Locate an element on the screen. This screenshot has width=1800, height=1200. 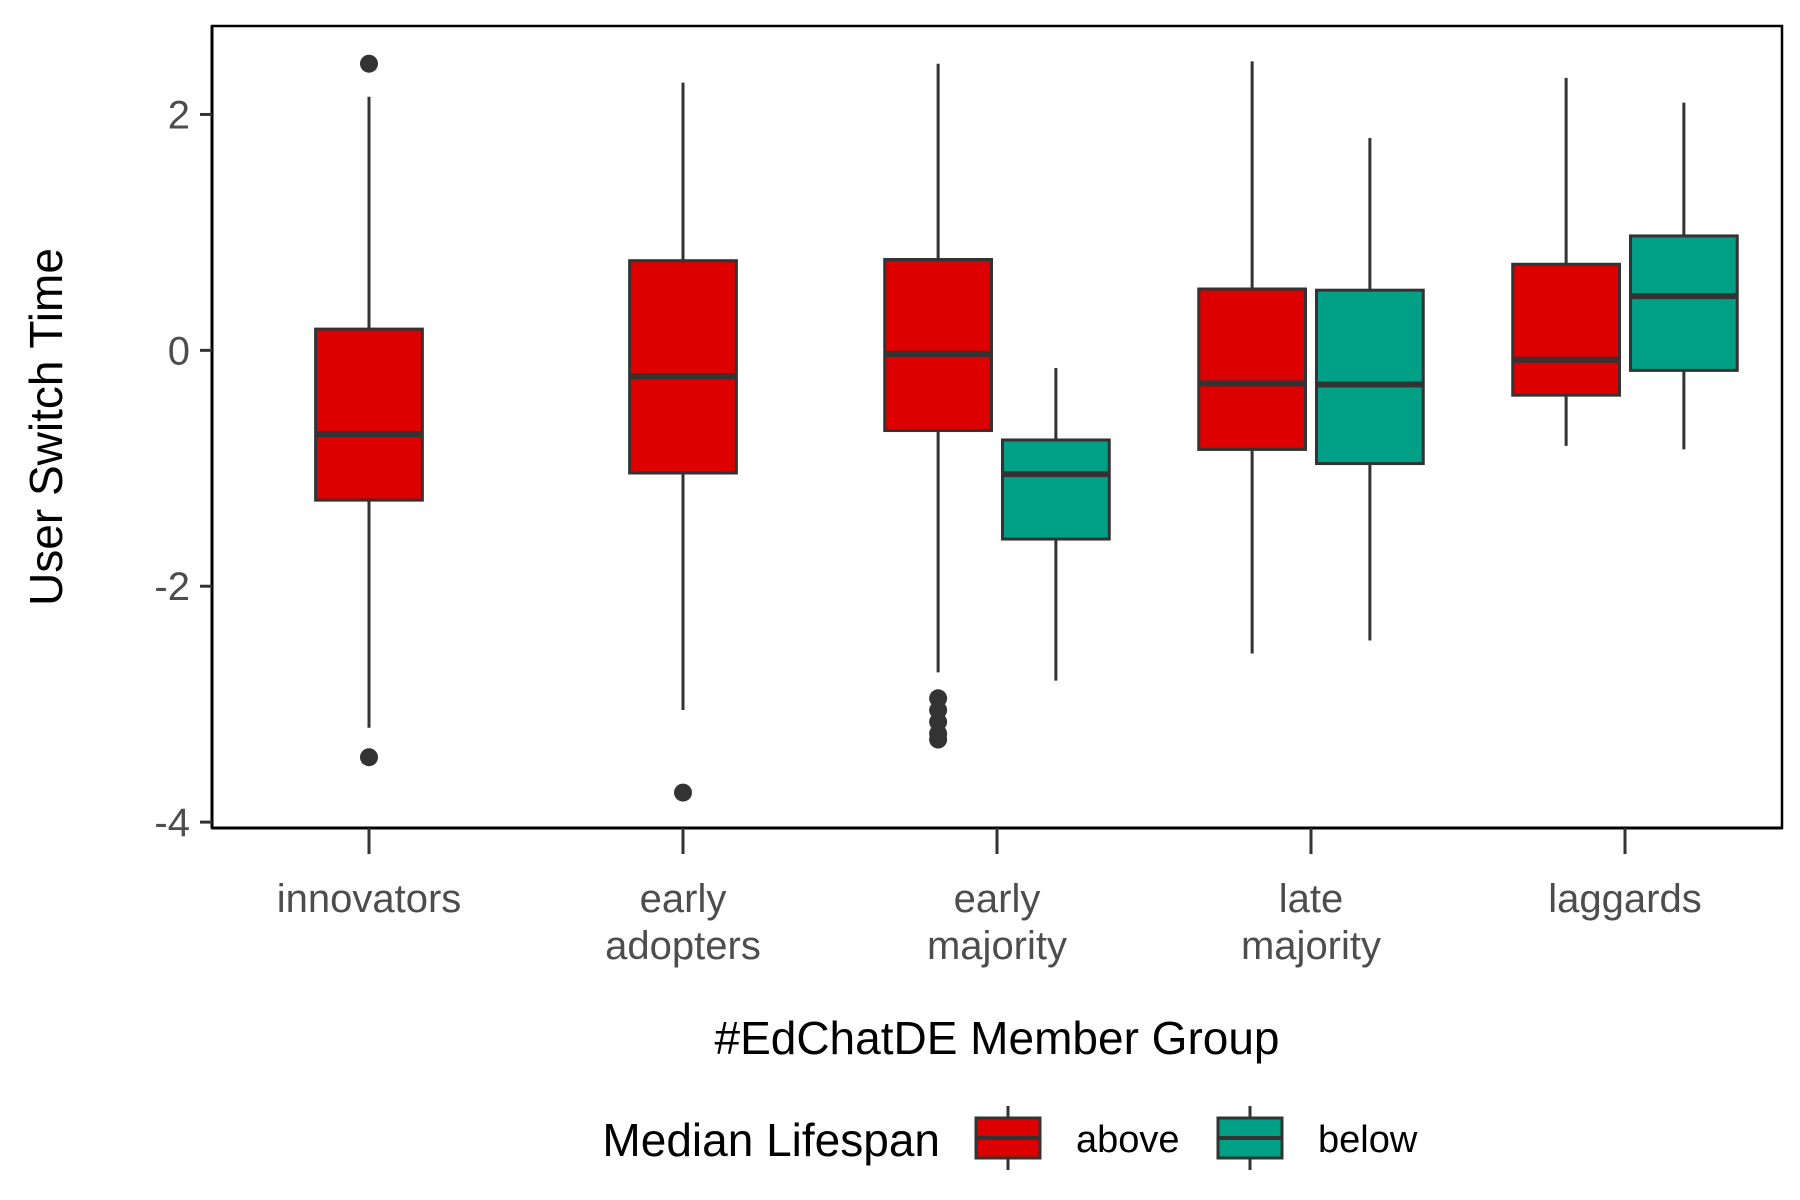
y-tick-label: 2 is located at coordinates (179, 115).